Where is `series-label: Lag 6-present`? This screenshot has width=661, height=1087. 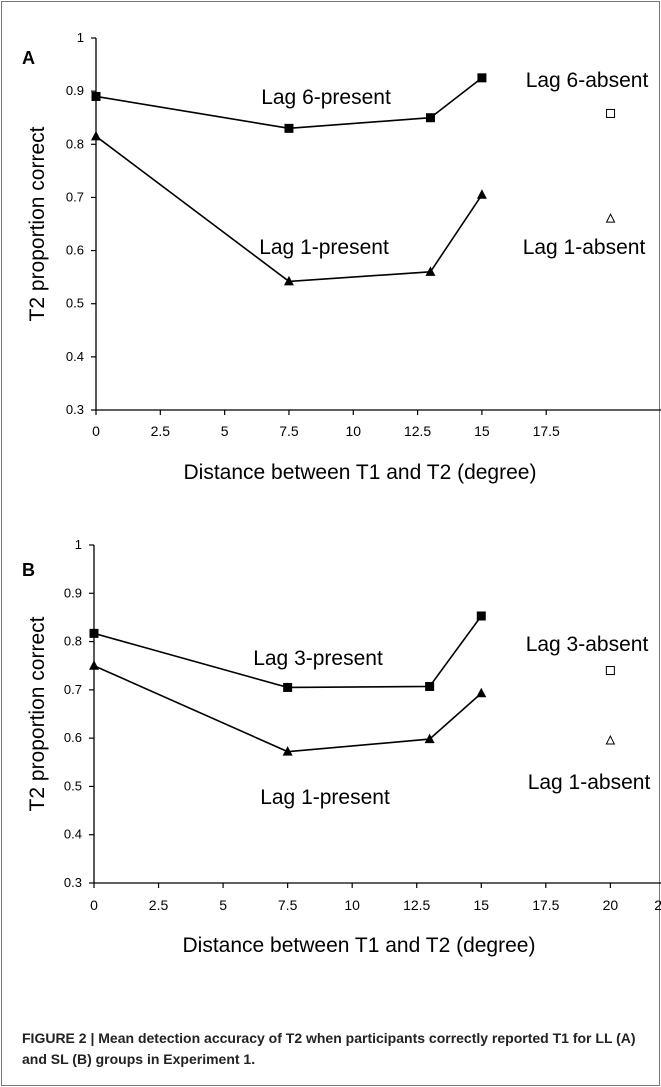
series-label: Lag 6-present is located at coordinates (326, 97).